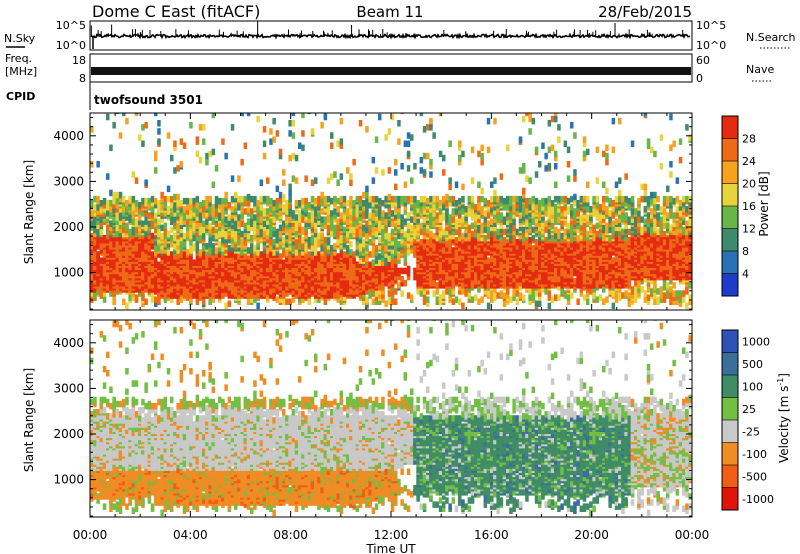 Image resolution: width=800 pixels, height=554 pixels. I want to click on freq-tick-bottom: 8, so click(82, 78).